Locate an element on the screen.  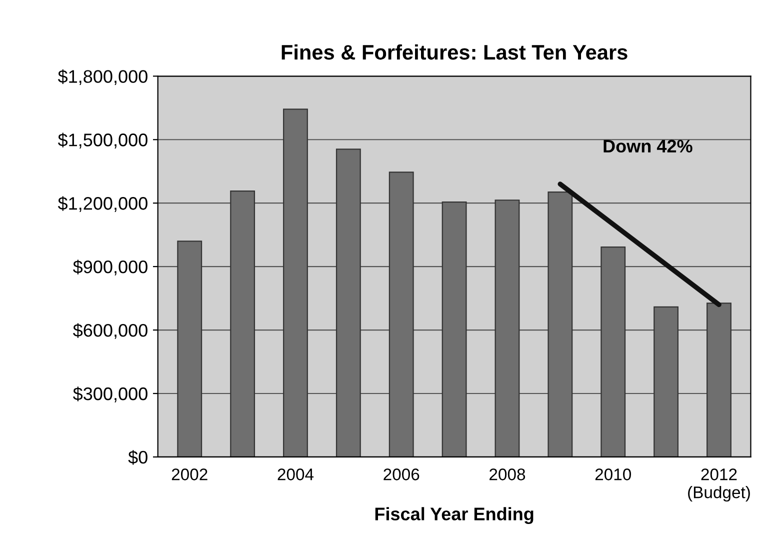
x-tick-label: 2004 is located at coordinates (296, 474).